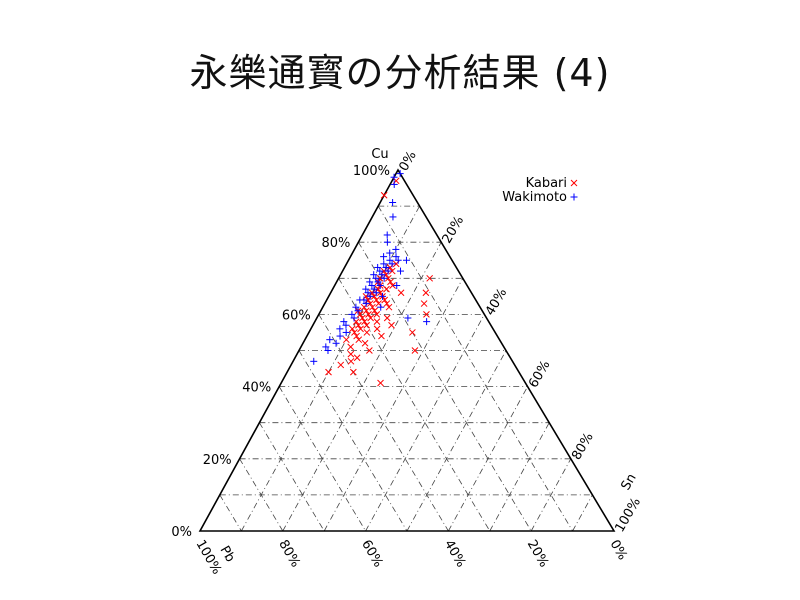 This screenshot has width=800, height=600. What do you see at coordinates (256, 388) in the screenshot?
I see `tick-label-cu-40: 40%` at bounding box center [256, 388].